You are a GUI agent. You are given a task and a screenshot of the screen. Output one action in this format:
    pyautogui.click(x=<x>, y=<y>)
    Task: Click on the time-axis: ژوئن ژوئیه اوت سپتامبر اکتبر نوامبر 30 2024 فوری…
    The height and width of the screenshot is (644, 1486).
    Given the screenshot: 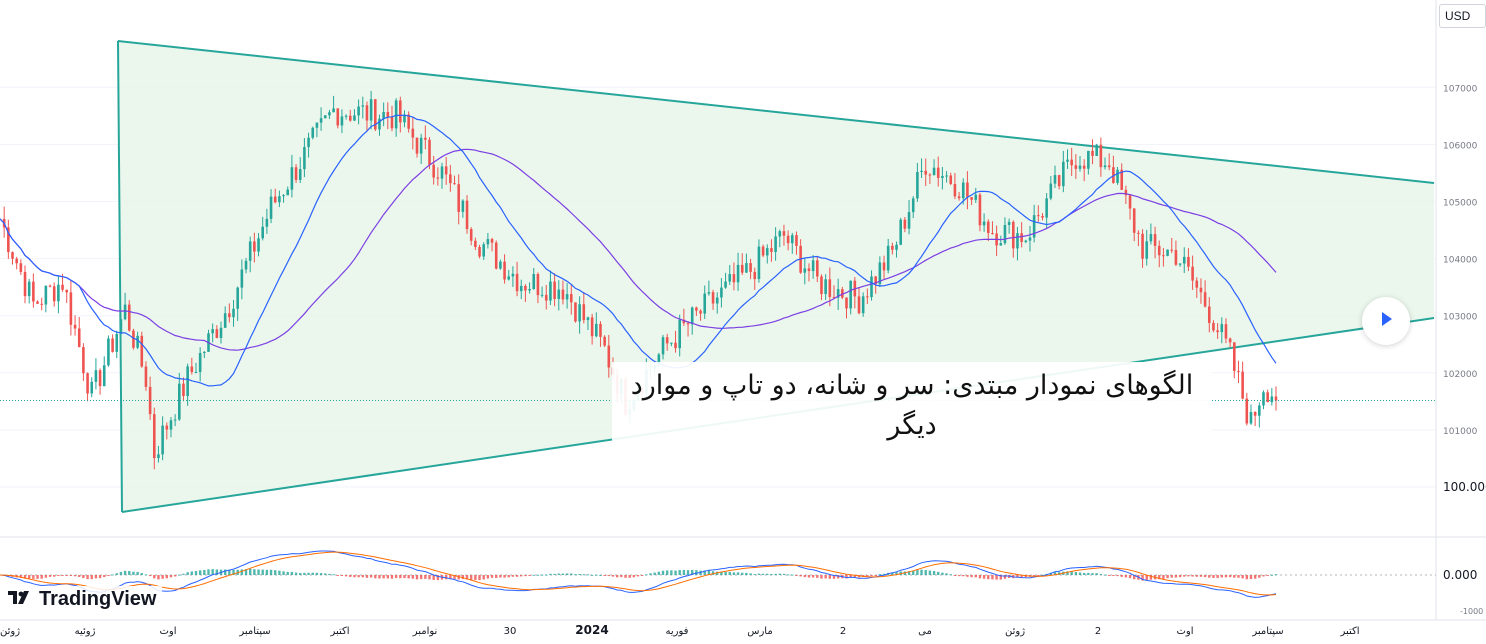 What is the action you would take?
    pyautogui.click(x=680, y=630)
    